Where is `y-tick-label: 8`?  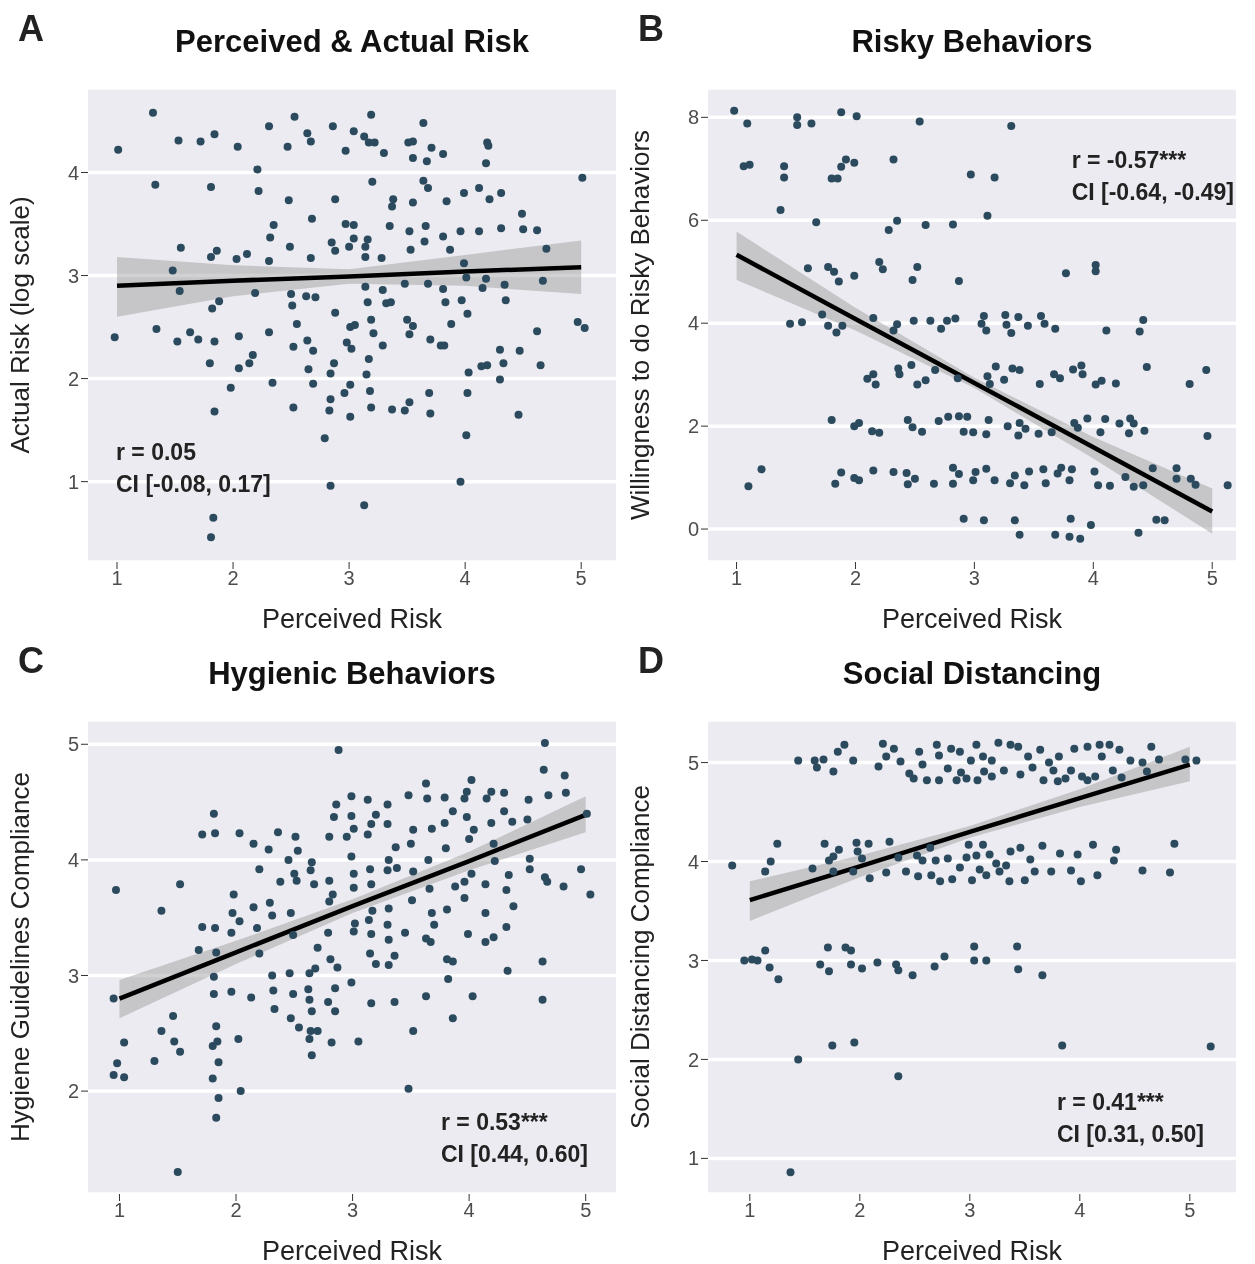 y-tick-label: 8 is located at coordinates (693, 117).